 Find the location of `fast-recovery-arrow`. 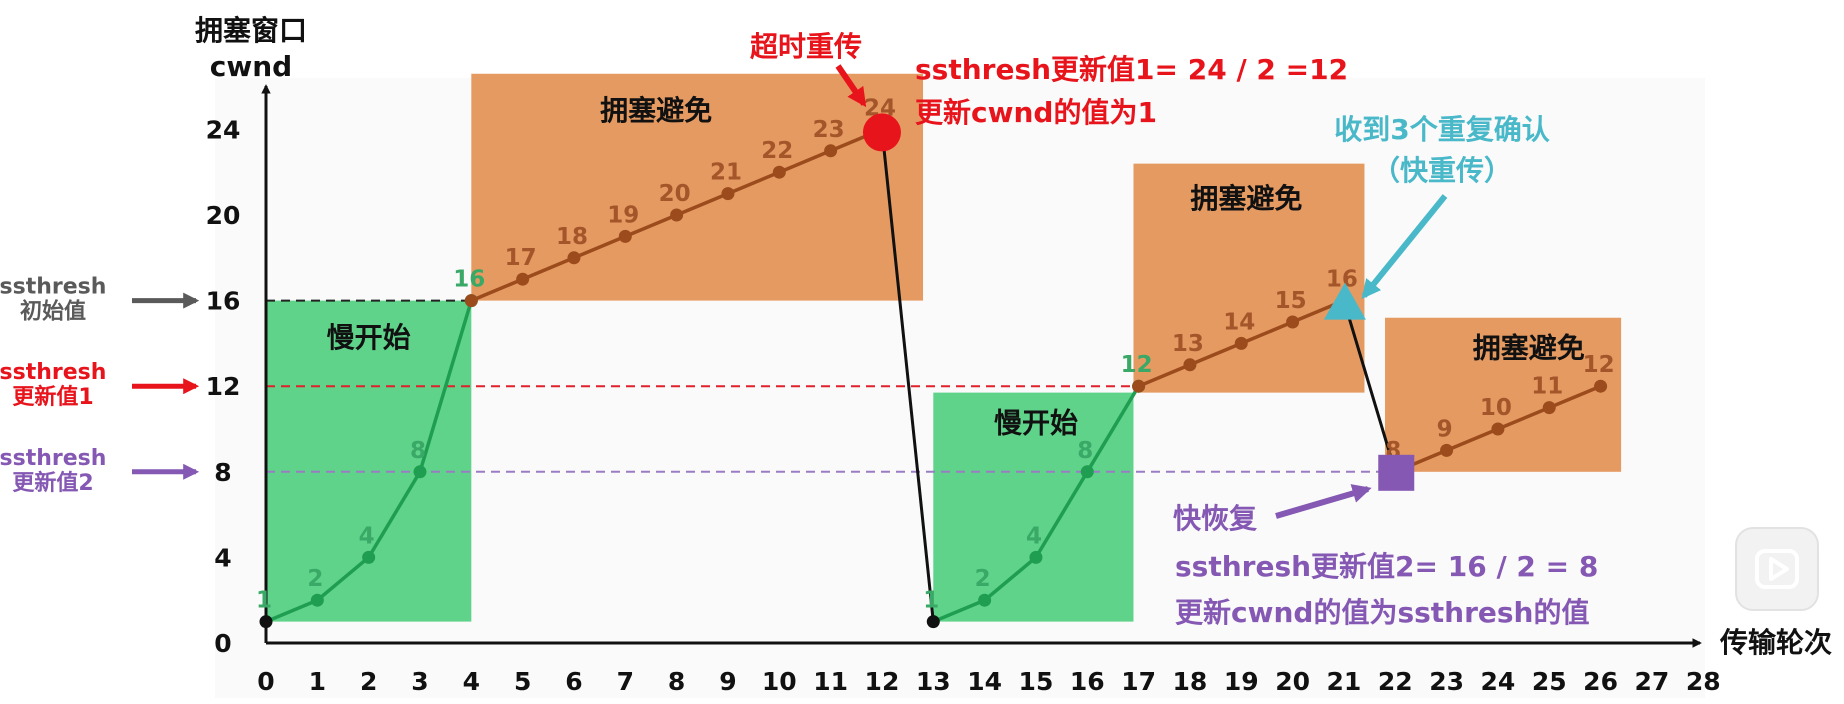

fast-recovery-arrow is located at coordinates (1323, 501).